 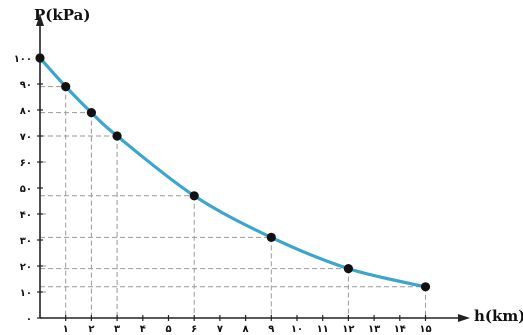 I want to click on x-tick-label-8: ۸, so click(x=246, y=329).